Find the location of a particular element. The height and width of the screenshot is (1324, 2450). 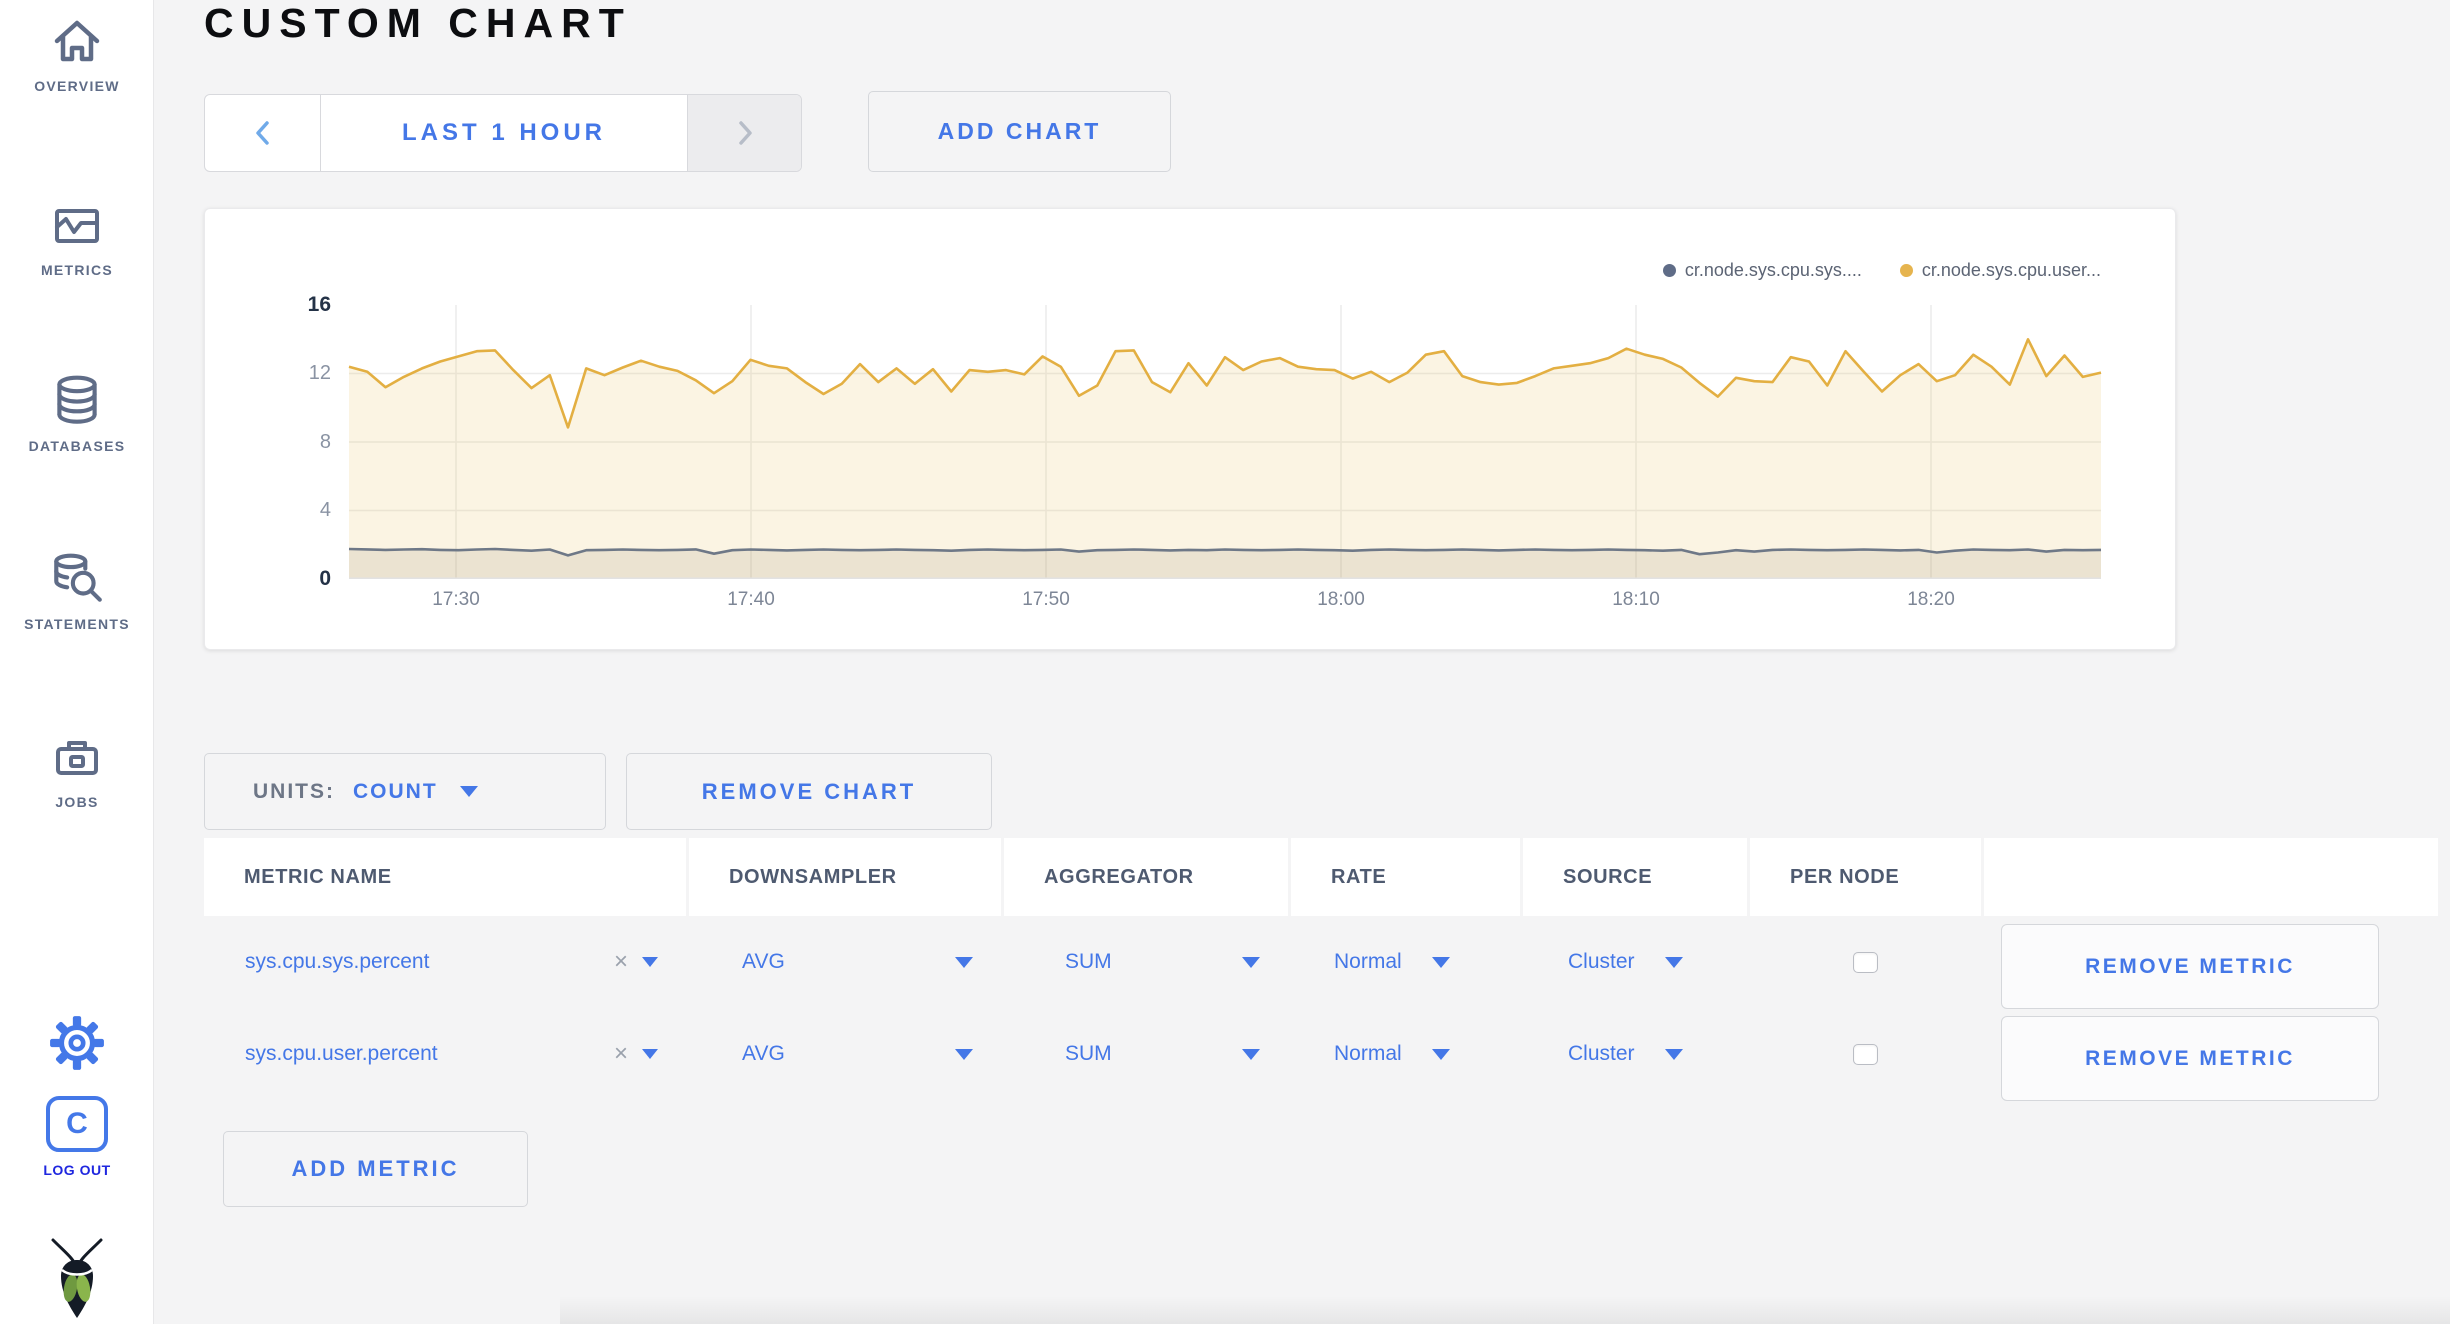

time-range-selector: LAST 1 HOUR is located at coordinates (503, 133).